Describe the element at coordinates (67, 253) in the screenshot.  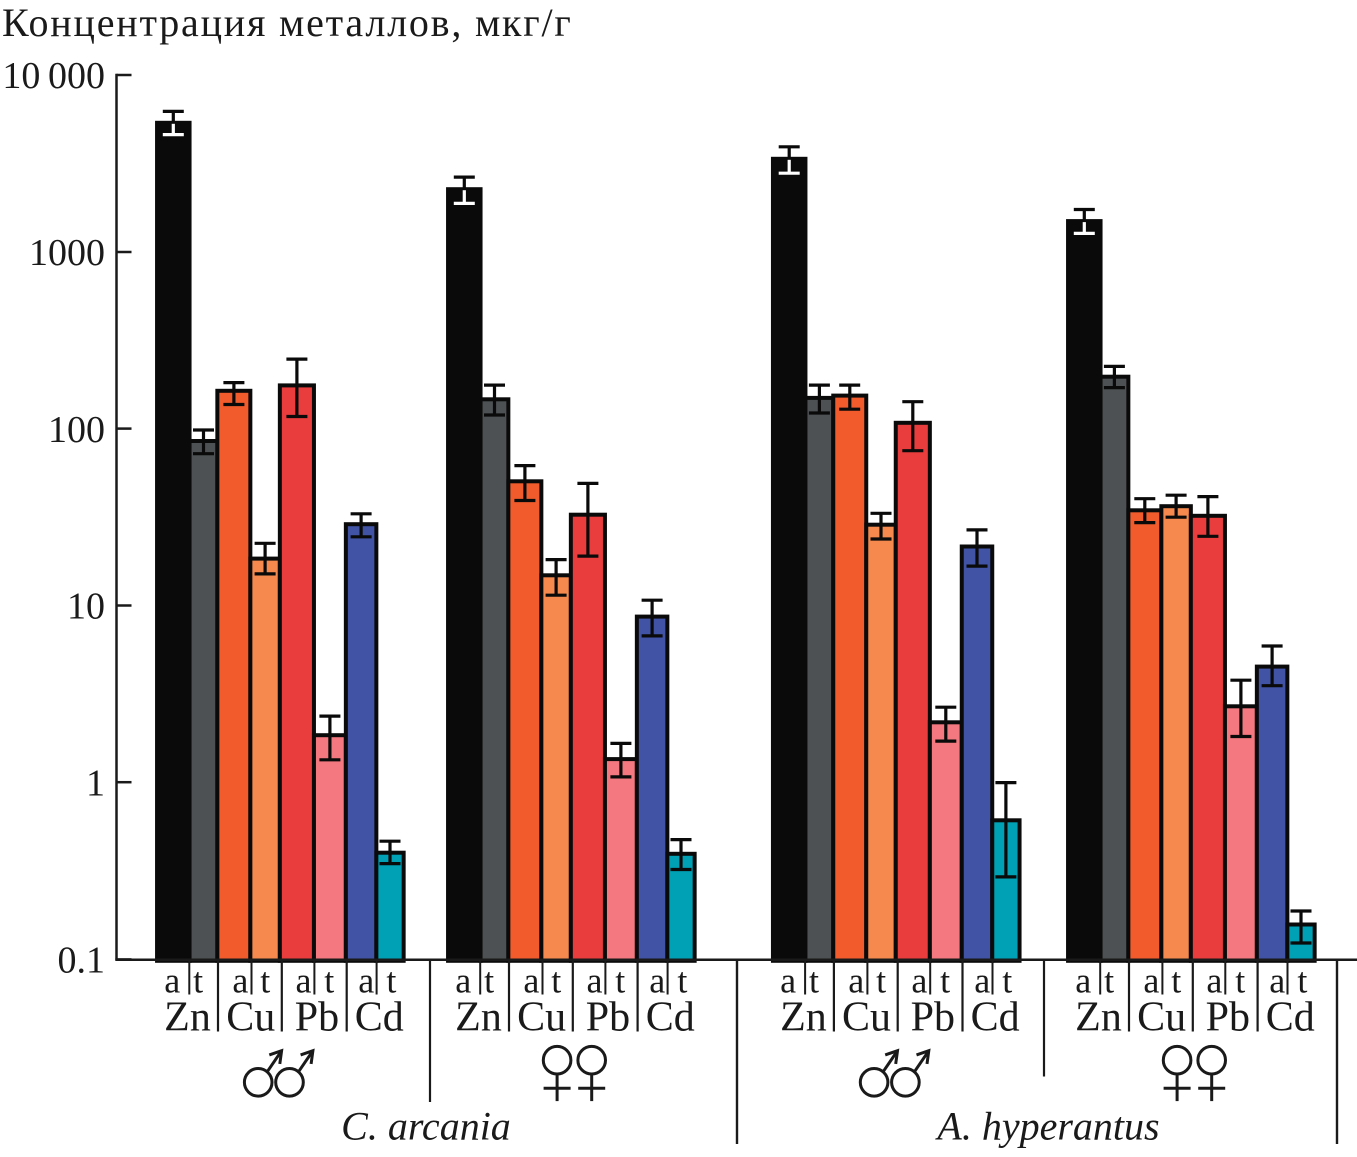
I see `svg-text: 1000` at that location.